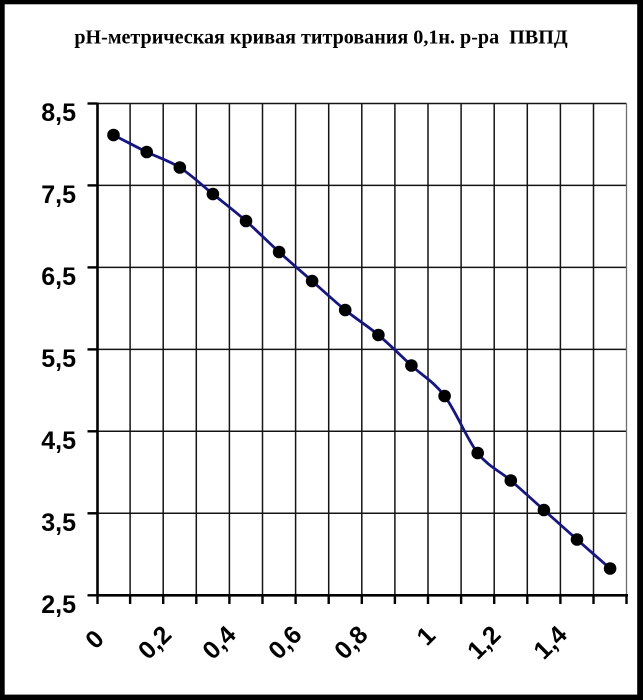 The width and height of the screenshot is (643, 700). I want to click on svg-text: 8,5, so click(58, 113).